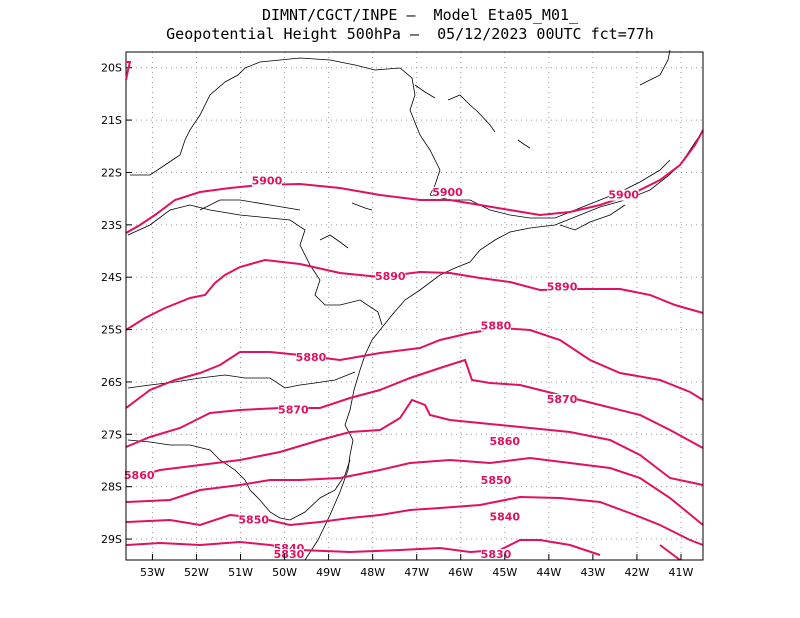  I want to click on contour-5830-b, so click(670, 552).